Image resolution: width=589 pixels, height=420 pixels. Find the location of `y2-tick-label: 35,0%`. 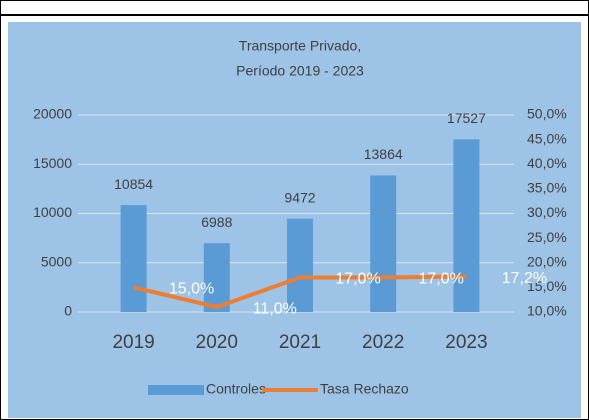

y2-tick-label: 35,0% is located at coordinates (547, 188).